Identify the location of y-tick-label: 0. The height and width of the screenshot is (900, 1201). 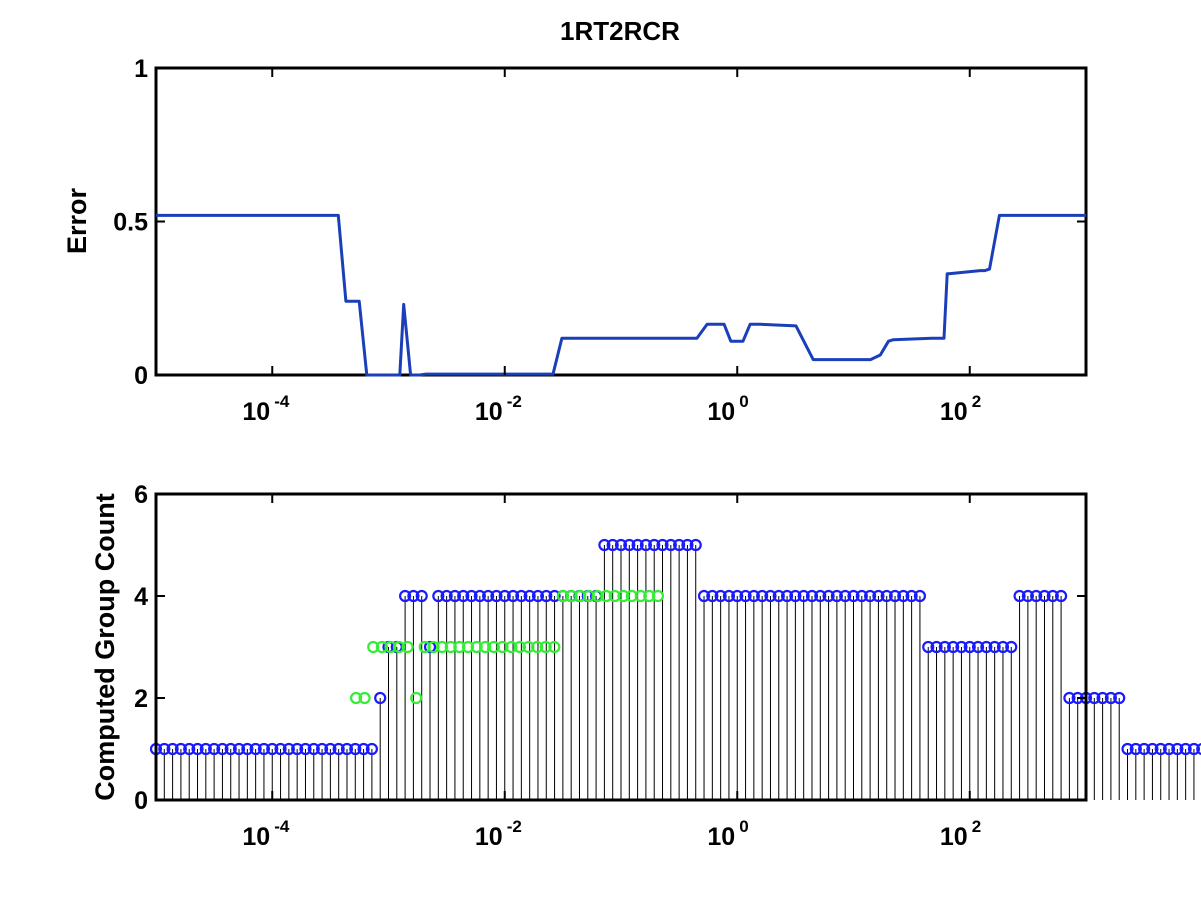
(141, 801).